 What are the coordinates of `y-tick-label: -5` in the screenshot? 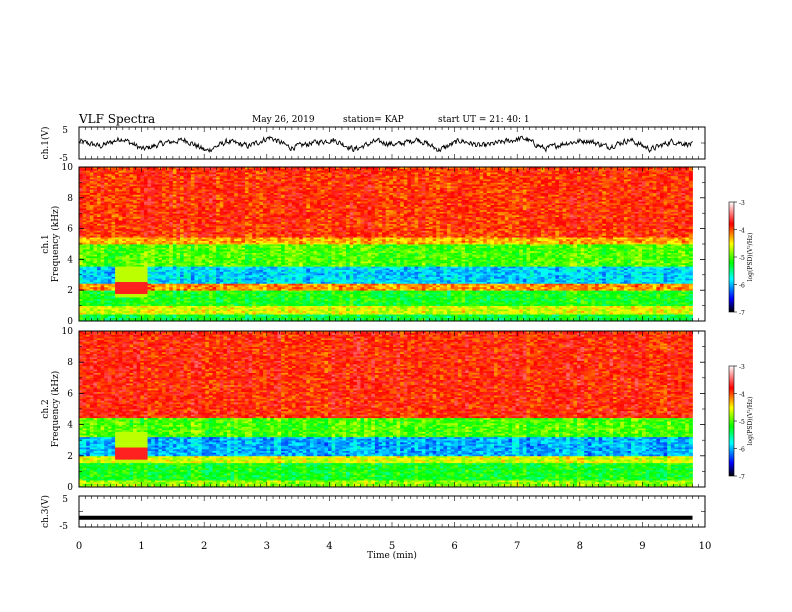 It's located at (63, 159).